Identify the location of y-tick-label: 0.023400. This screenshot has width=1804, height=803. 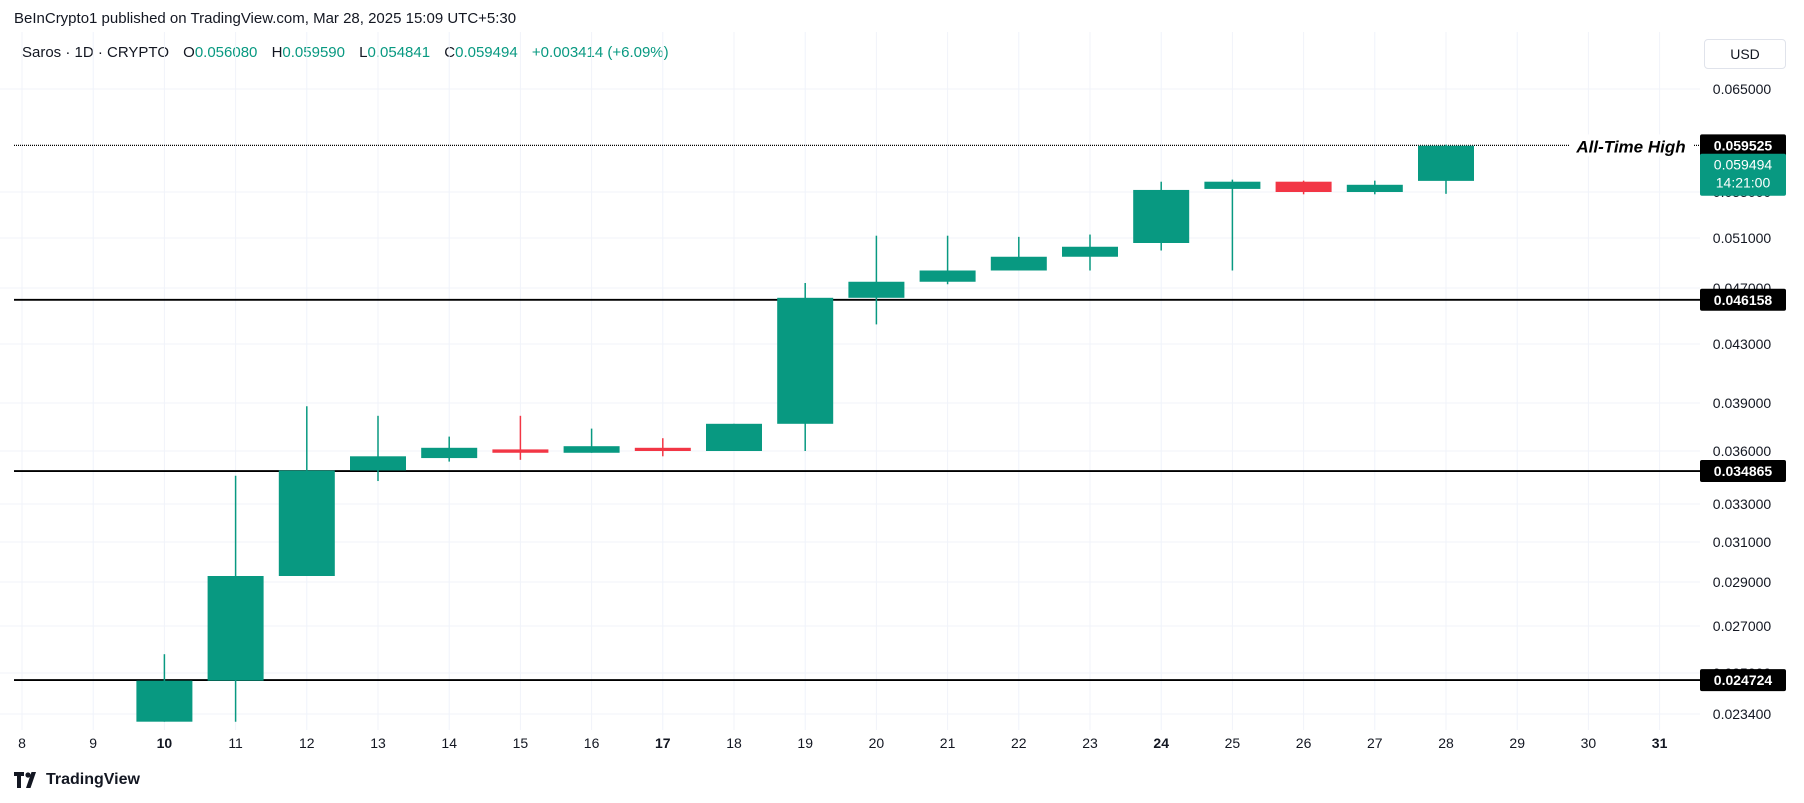
(1742, 714).